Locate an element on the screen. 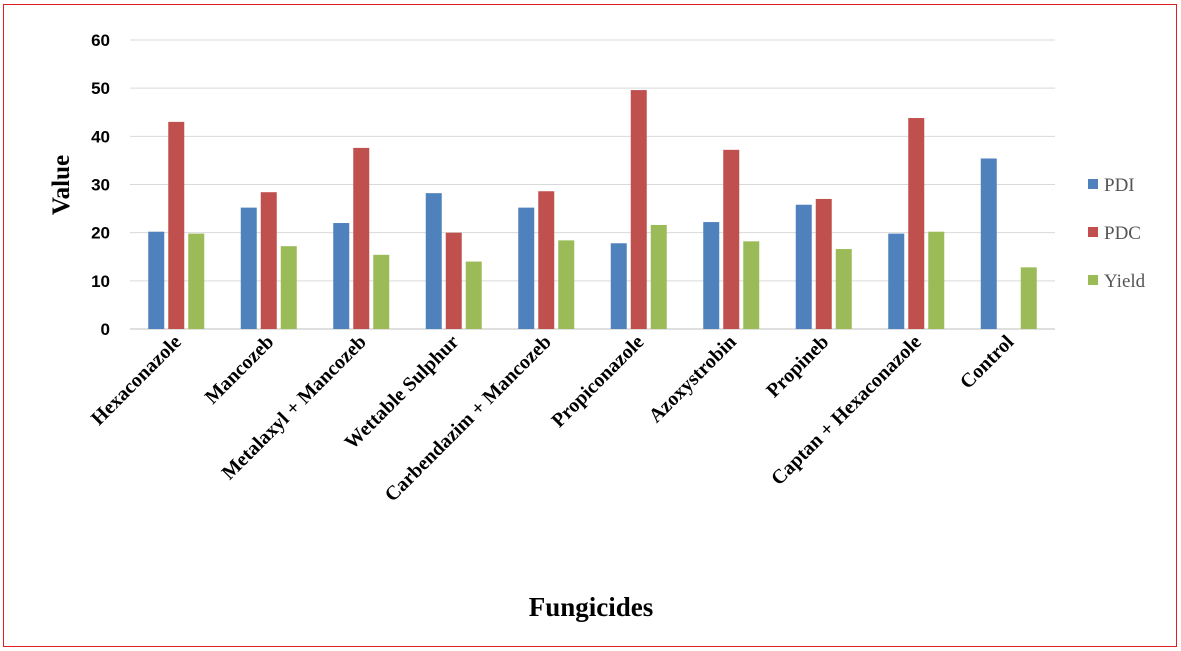 The image size is (1181, 651). y-tick-label: 50 is located at coordinates (100, 88).